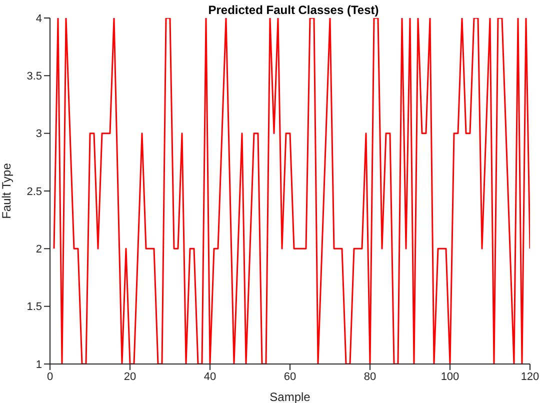 The image size is (542, 403). I want to click on x-tick-label: 20, so click(130, 376).